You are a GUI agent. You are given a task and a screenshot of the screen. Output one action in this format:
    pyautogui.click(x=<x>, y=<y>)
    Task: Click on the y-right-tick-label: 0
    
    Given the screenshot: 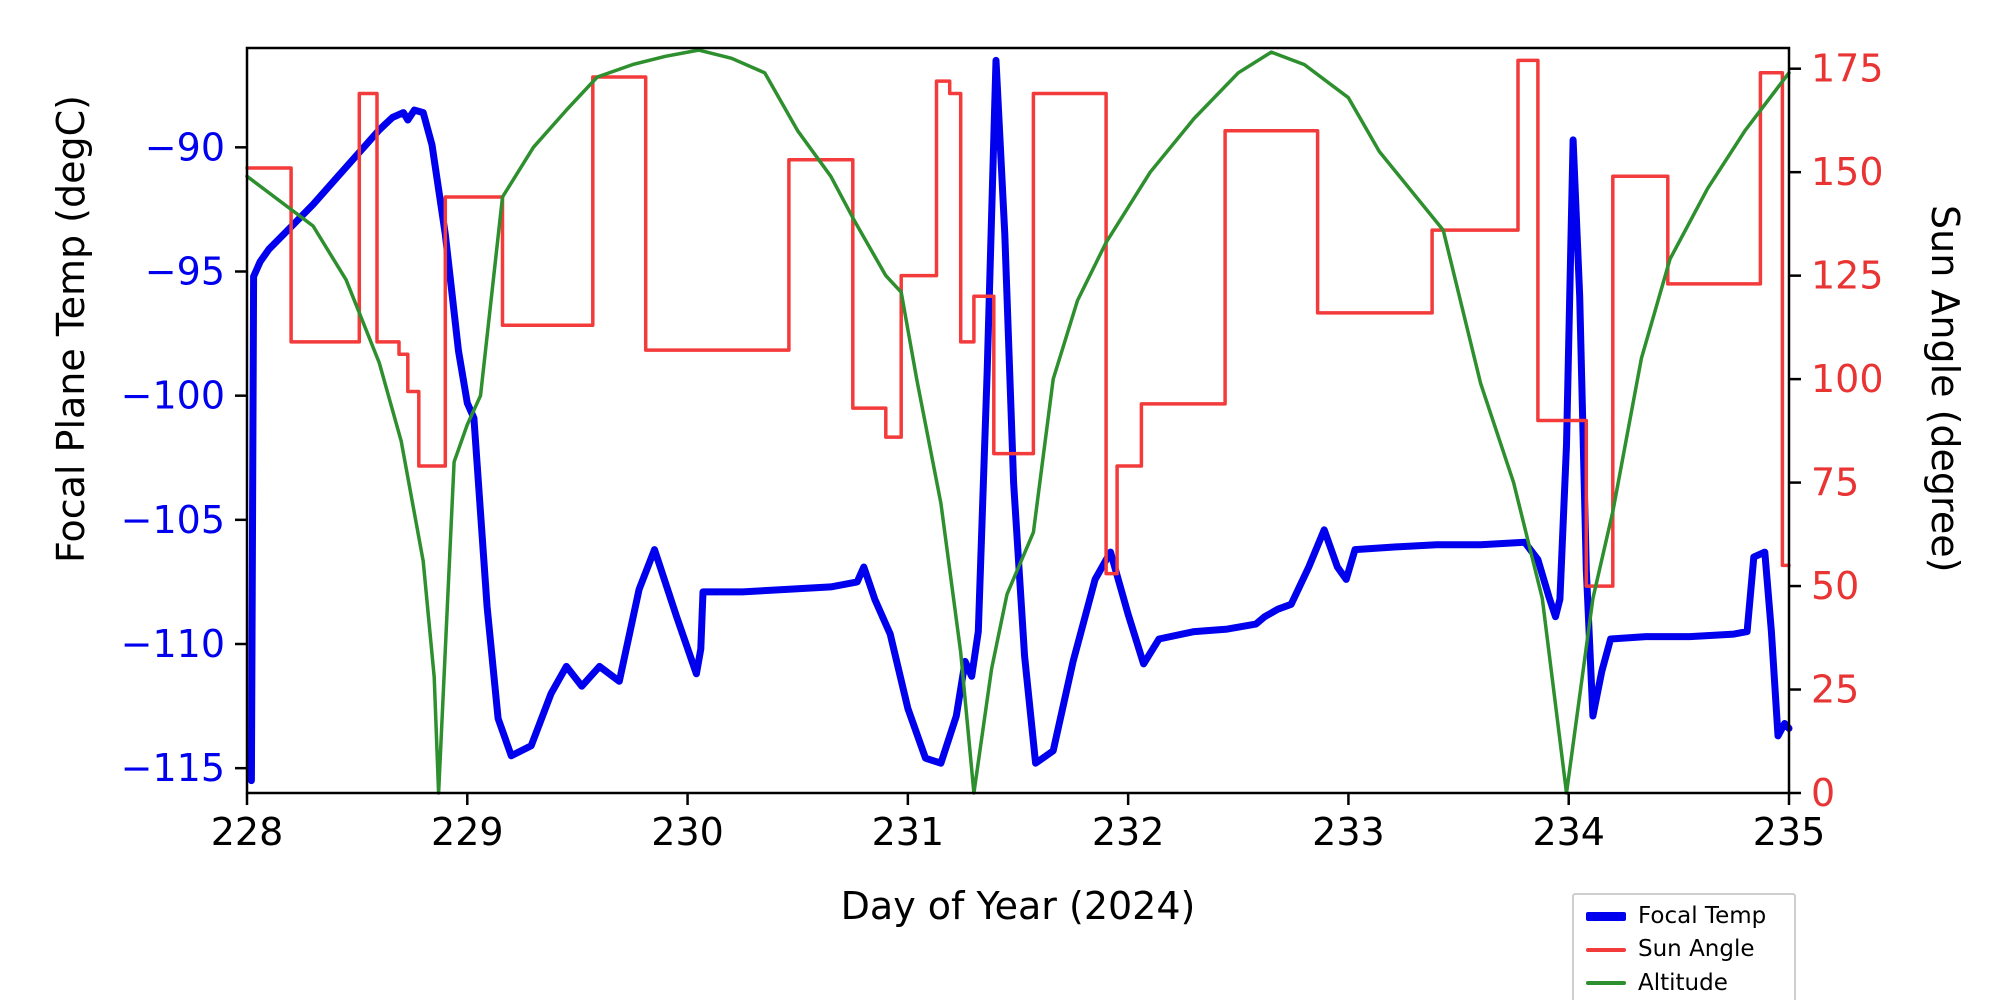 What is the action you would take?
    pyautogui.click(x=1823, y=793)
    